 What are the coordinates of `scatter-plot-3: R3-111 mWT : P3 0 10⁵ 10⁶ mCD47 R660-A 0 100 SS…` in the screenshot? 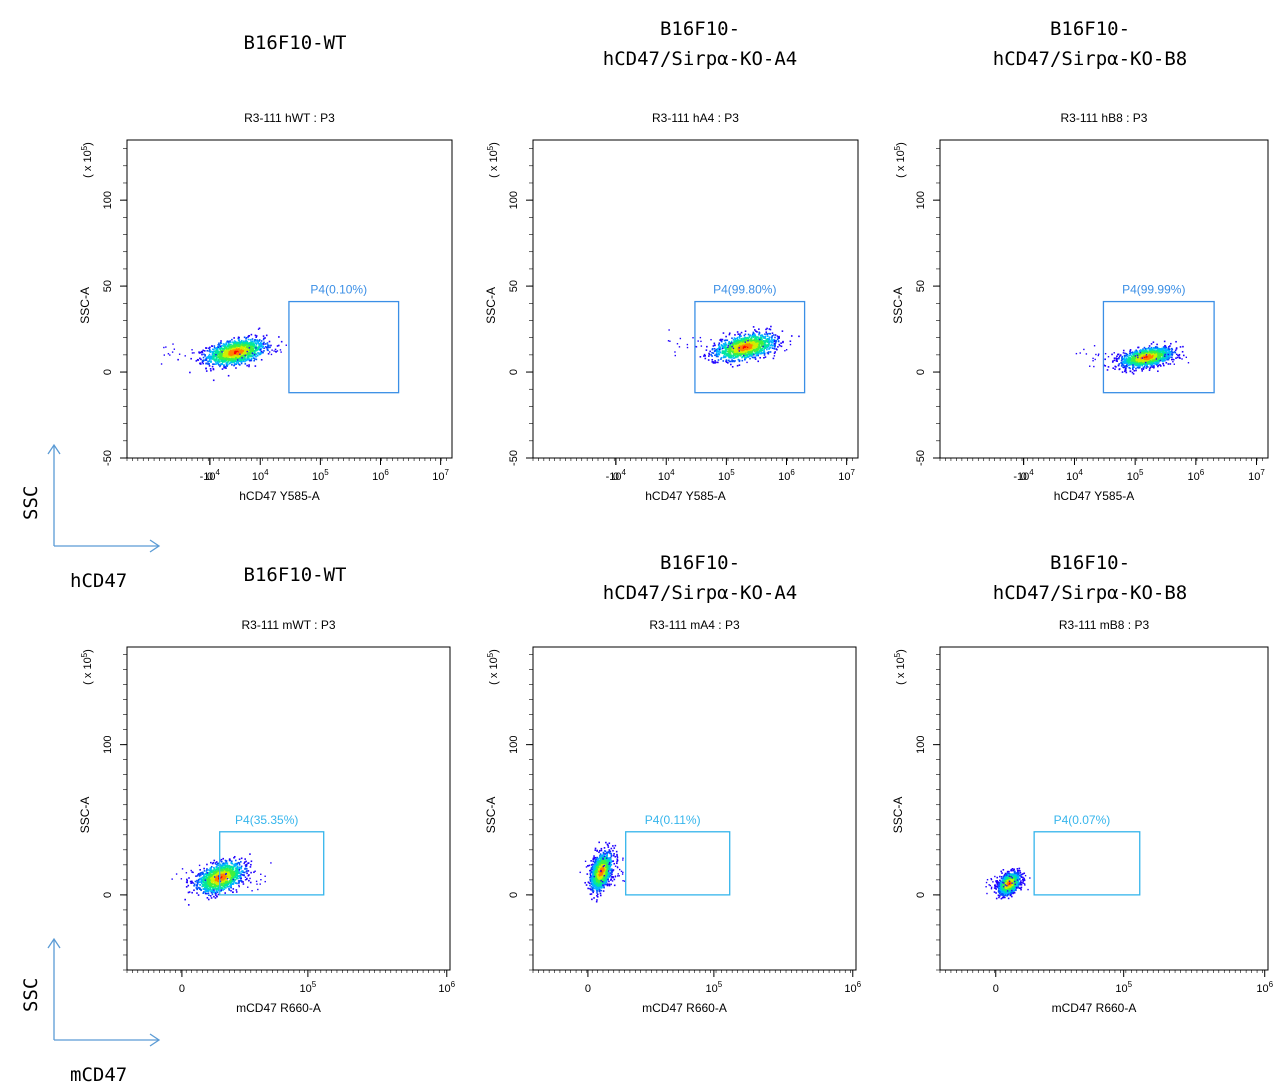 It's located at (267, 816).